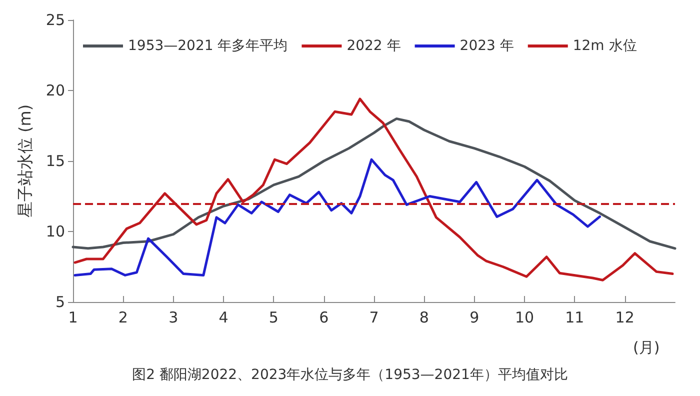  I want to click on legend-label: 1953—2021 年多年平均, so click(208, 46).